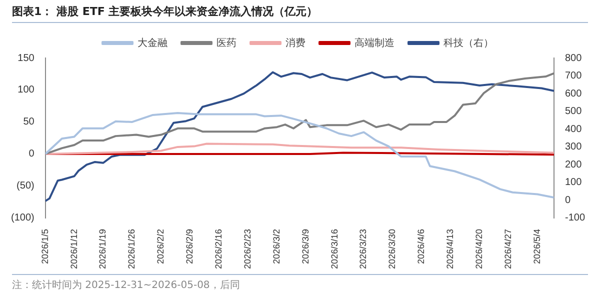 The image size is (600, 300). Describe the element at coordinates (131, 249) in the screenshot. I see `x-tick-label: 2026/1/26` at that location.